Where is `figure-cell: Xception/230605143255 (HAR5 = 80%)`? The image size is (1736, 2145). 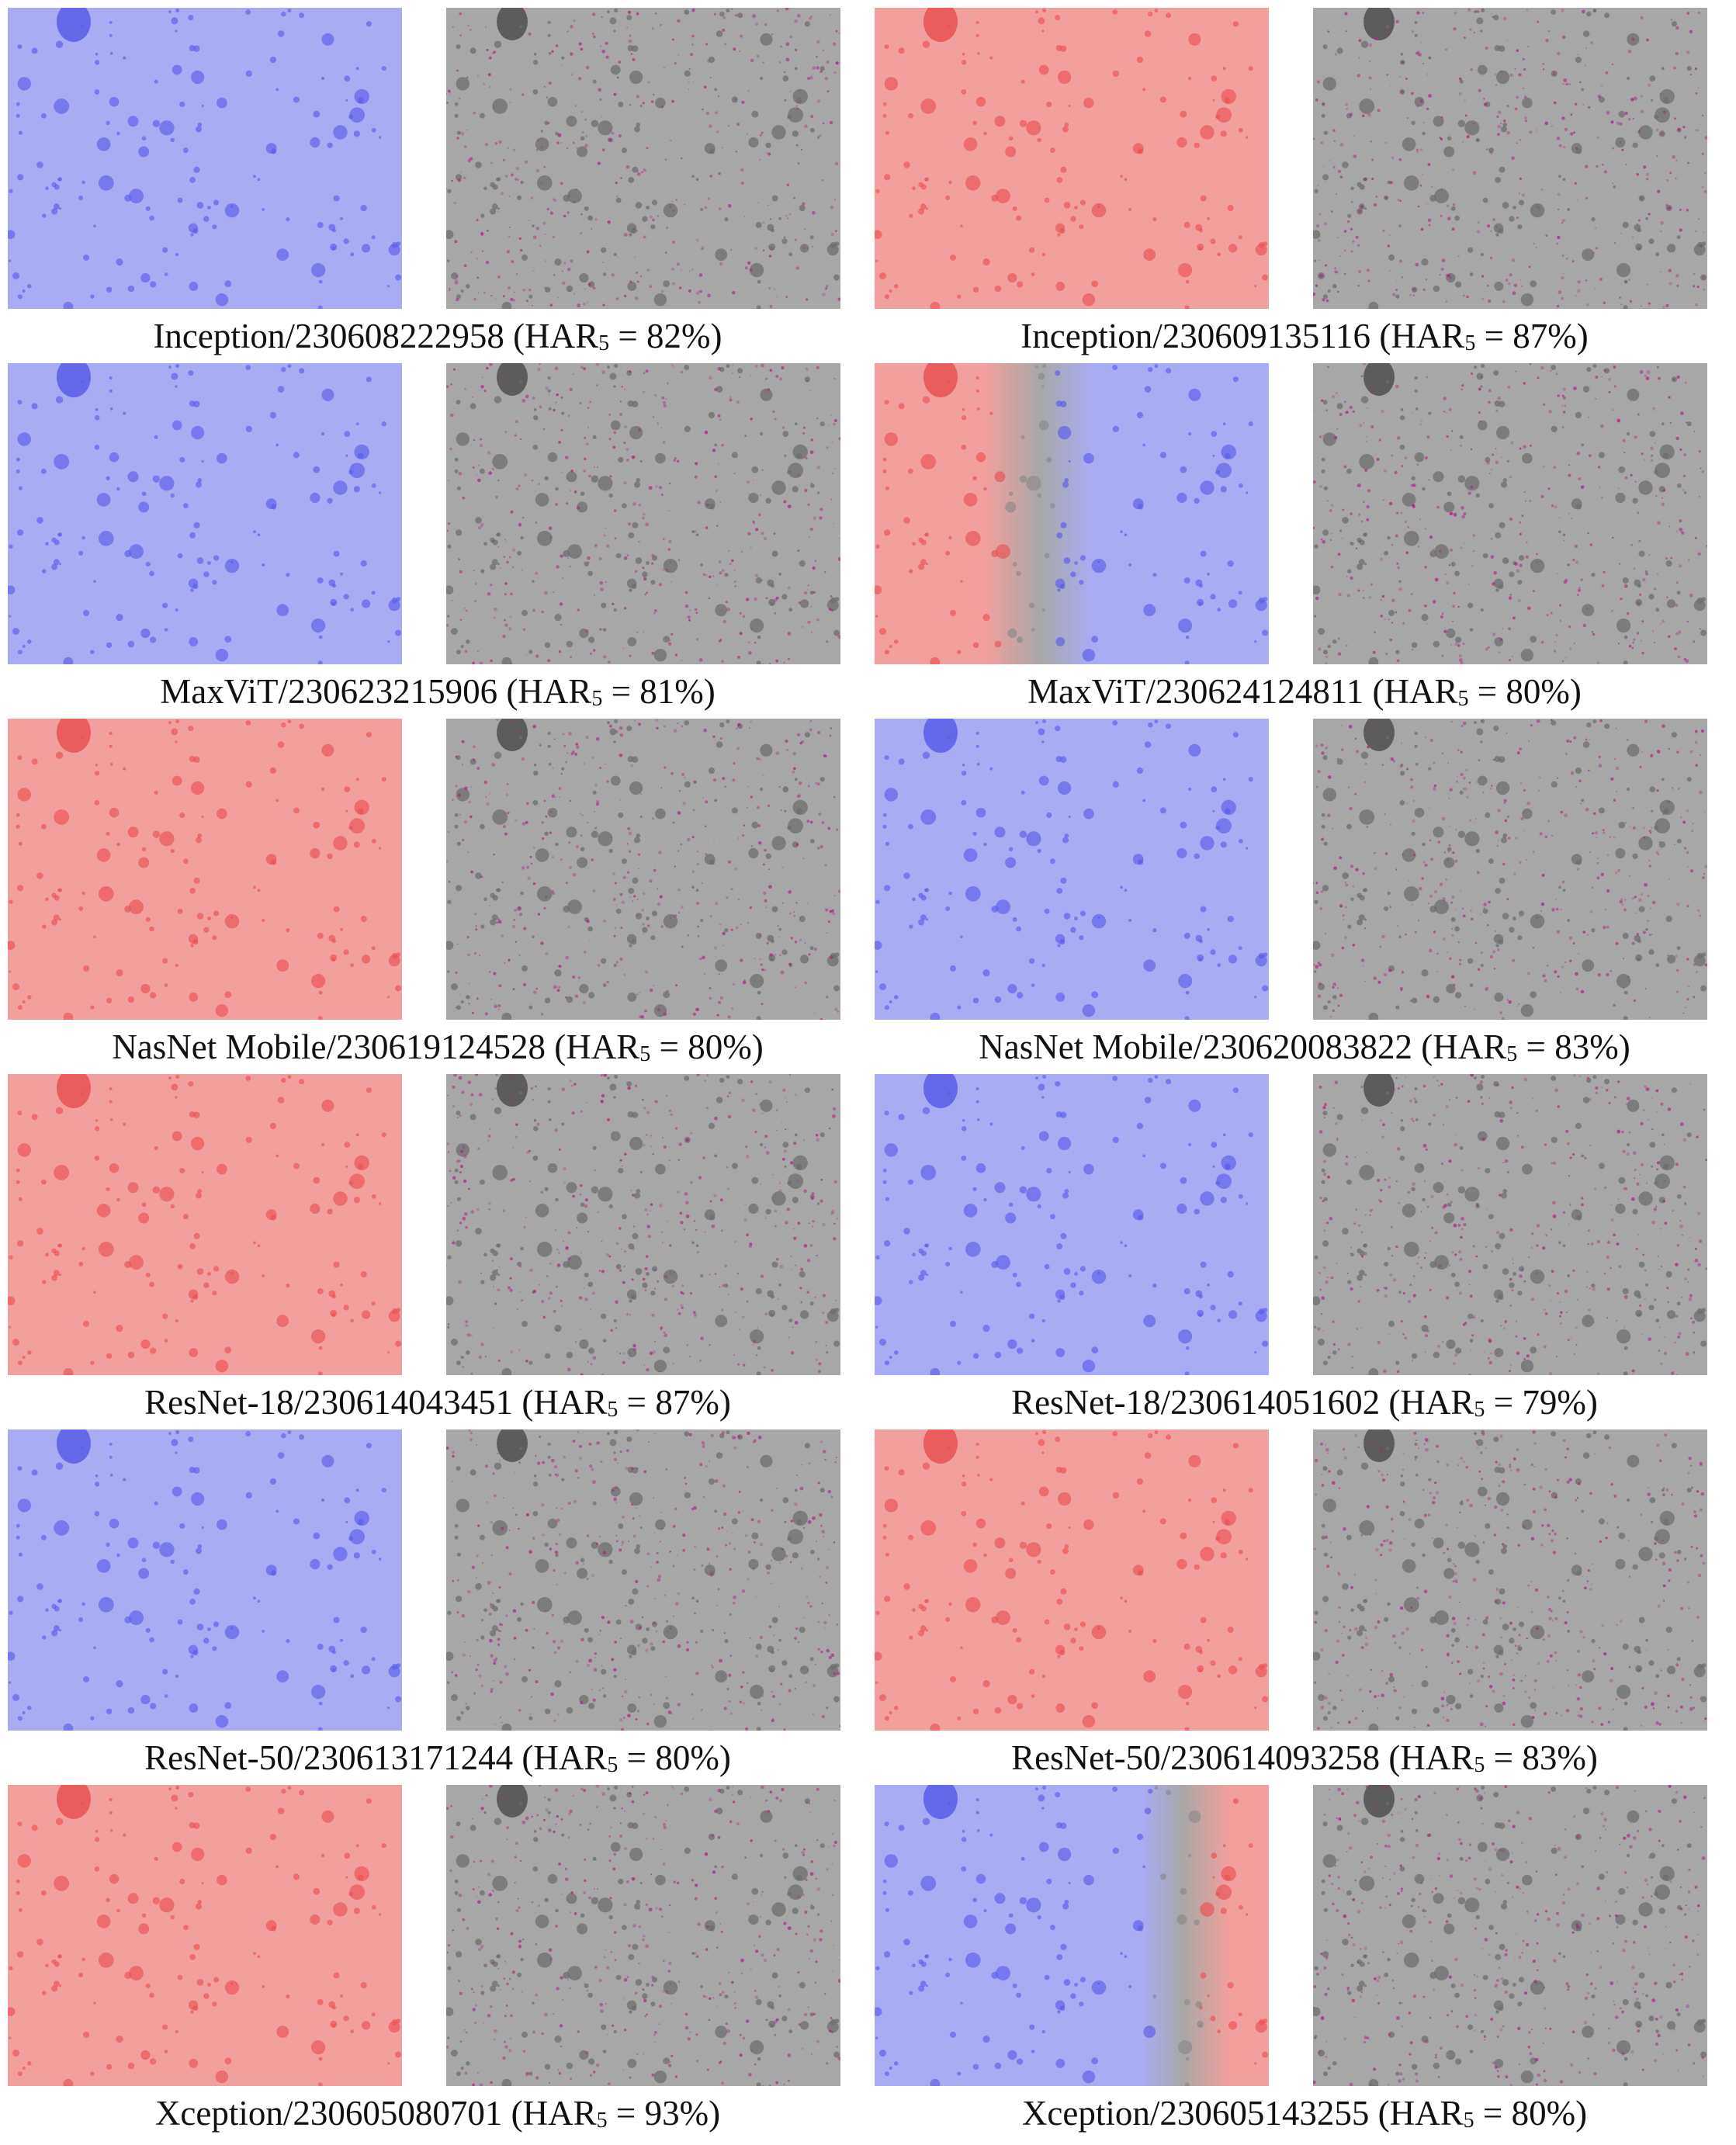 figure-cell: Xception/230605143255 (HAR5 = 80%) is located at coordinates (1304, 1962).